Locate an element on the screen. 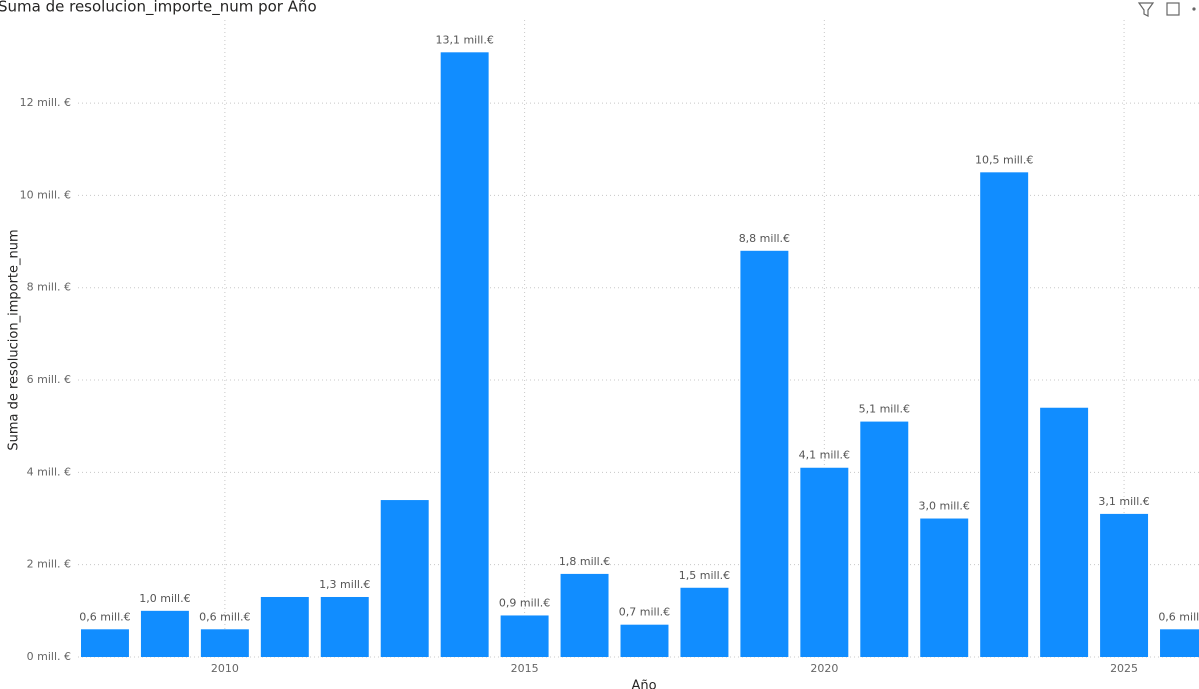 The image size is (1199, 689). x-tick-label: 2015 is located at coordinates (525, 668).